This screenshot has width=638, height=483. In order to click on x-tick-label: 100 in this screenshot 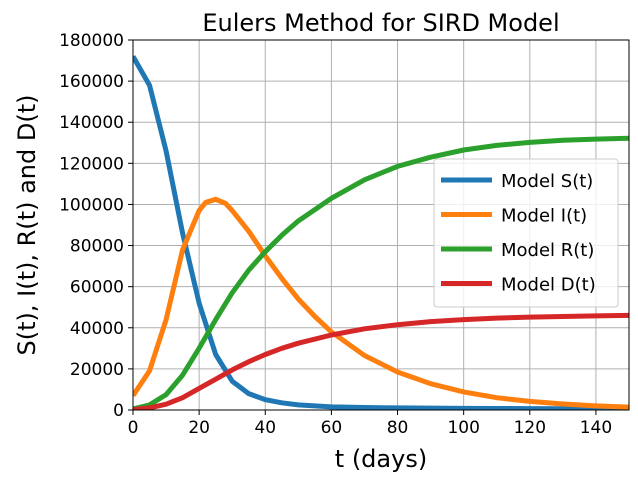, I will do `click(463, 428)`.